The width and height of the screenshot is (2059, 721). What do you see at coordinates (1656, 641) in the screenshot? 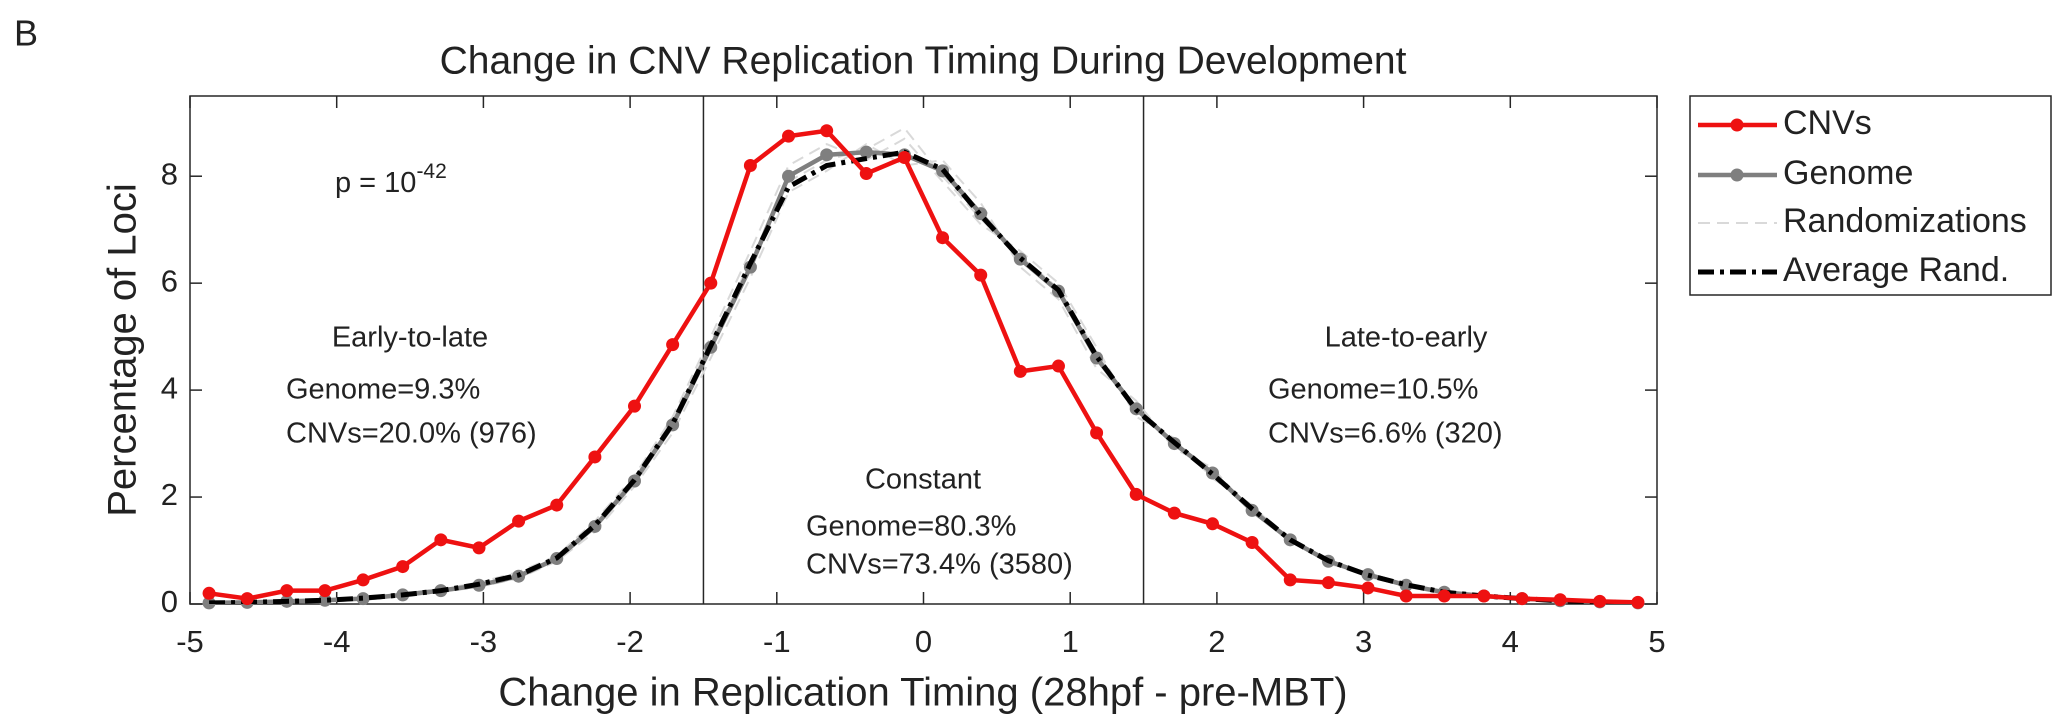
I see `x-tick-label: 5` at bounding box center [1656, 641].